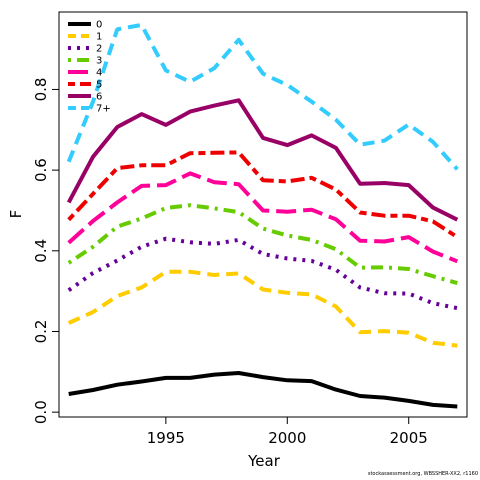  Describe the element at coordinates (409, 438) in the screenshot. I see `x-tick-label: 2005` at that location.